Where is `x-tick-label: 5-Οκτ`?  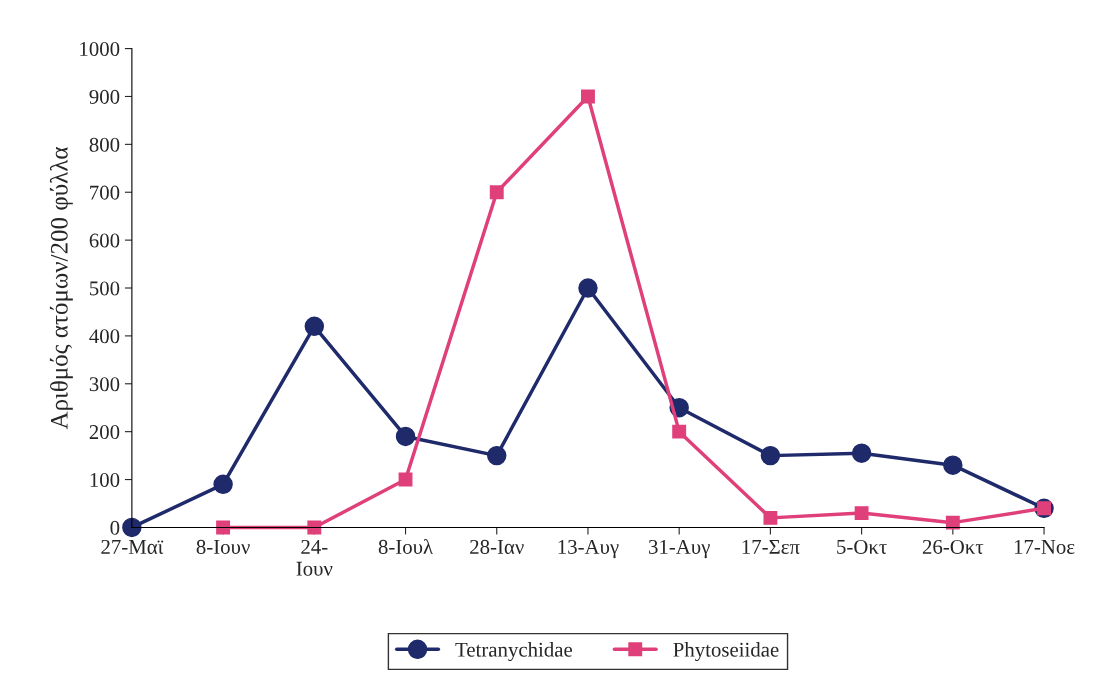 x-tick-label: 5-Οκτ is located at coordinates (862, 546).